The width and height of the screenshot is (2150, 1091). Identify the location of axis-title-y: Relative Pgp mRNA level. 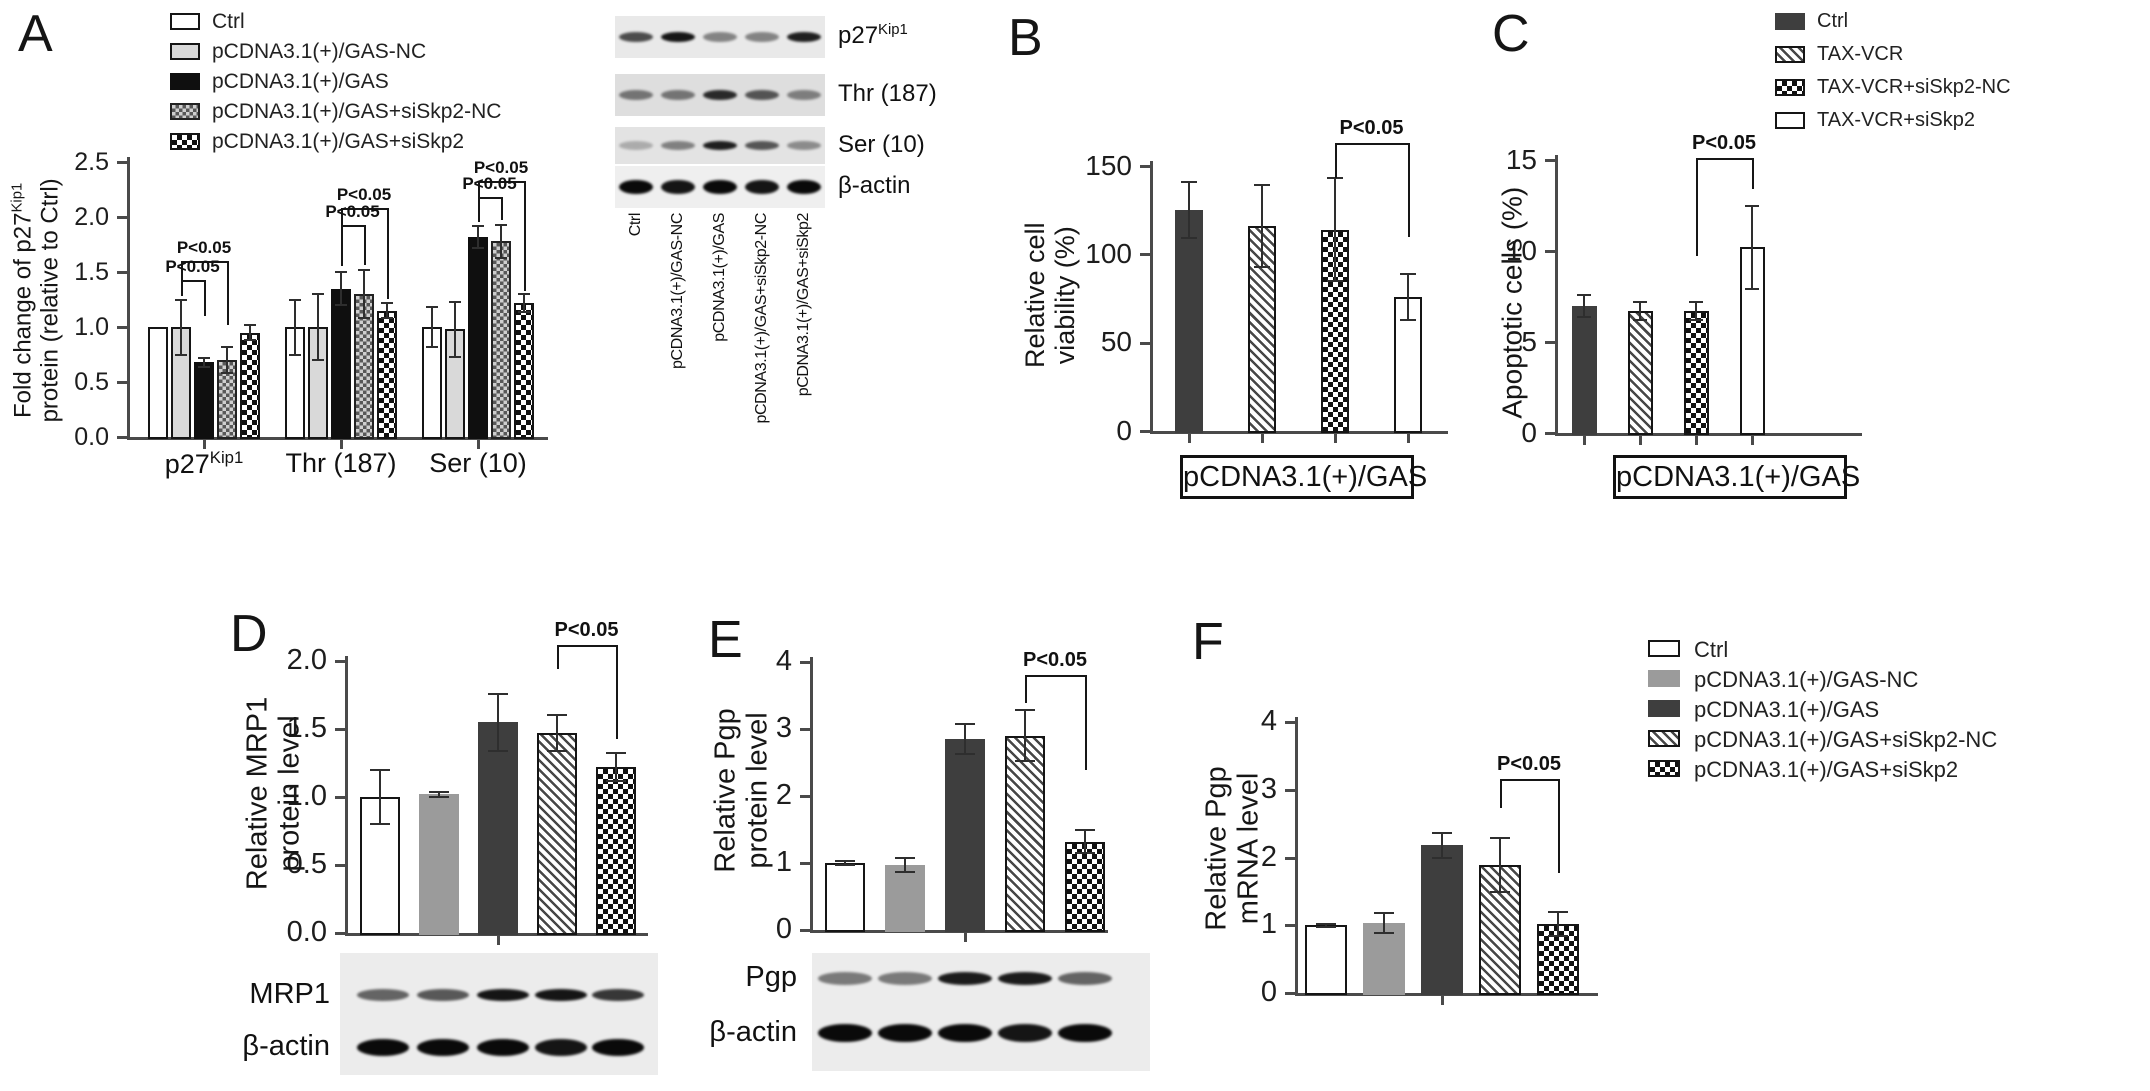
(1232, 848).